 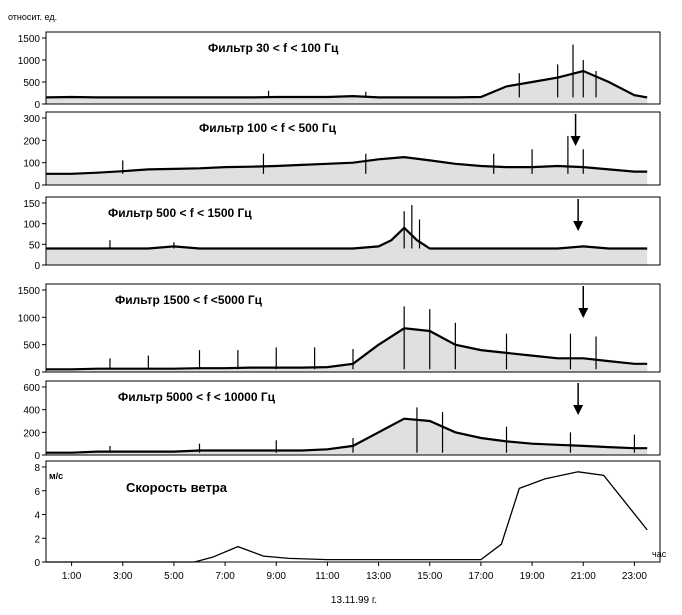 What do you see at coordinates (37, 468) in the screenshot?
I see `y-tick-label-6-4: 8` at bounding box center [37, 468].